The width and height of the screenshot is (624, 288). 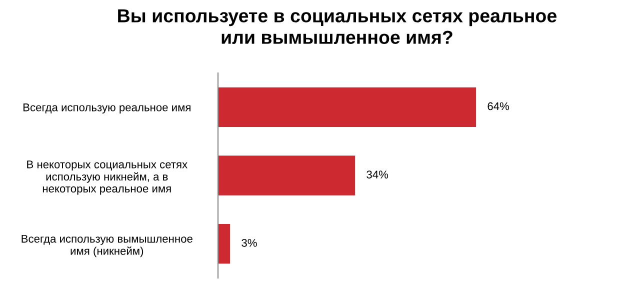 What do you see at coordinates (107, 246) in the screenshot?
I see `y-tick-label: Всегда использую вымышленное имя (никнейм)` at bounding box center [107, 246].